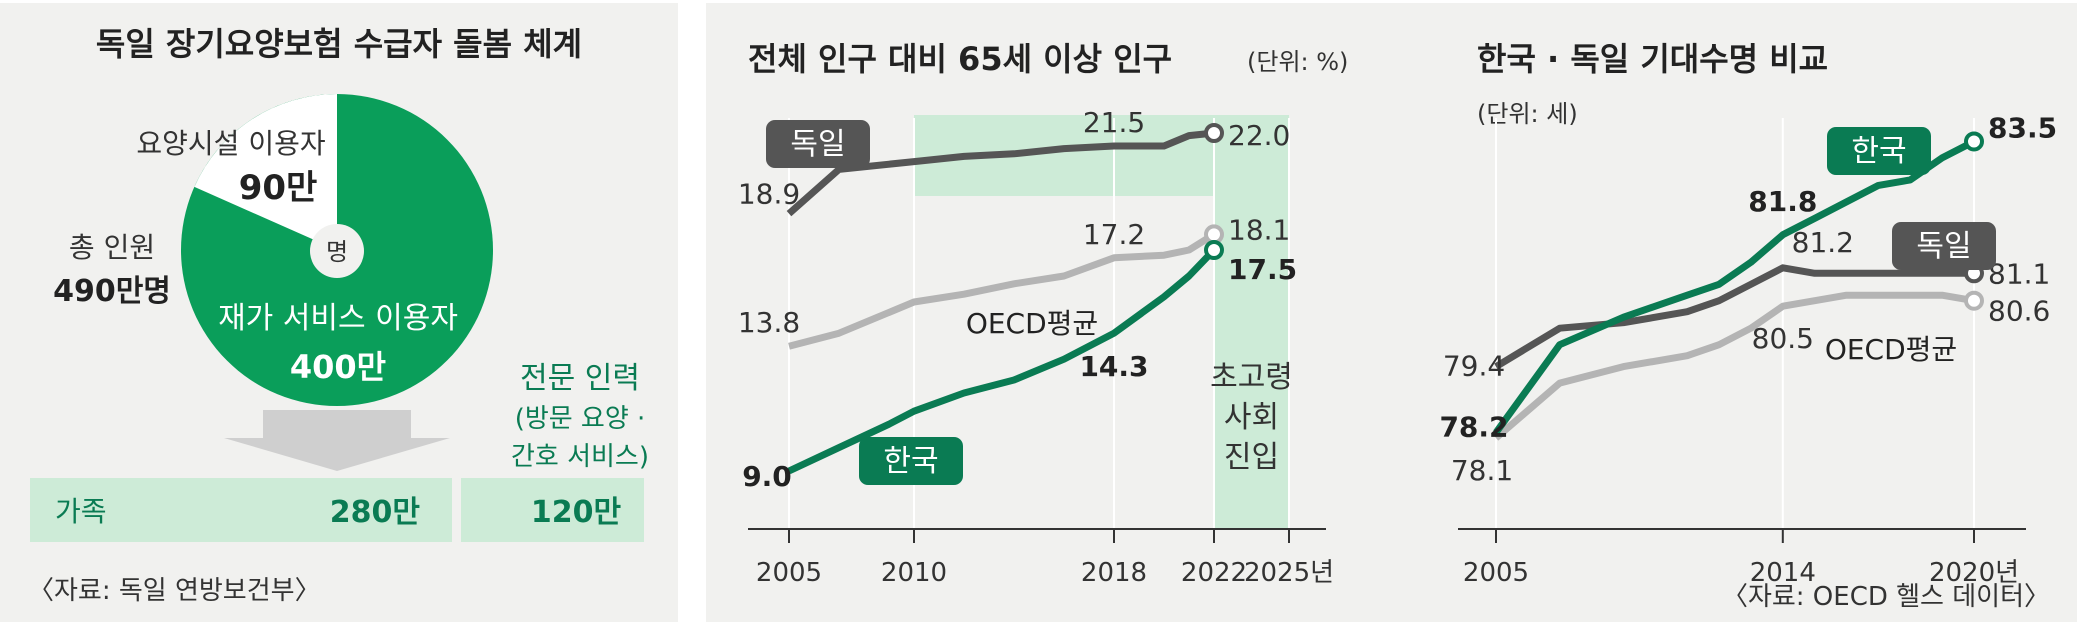  I want to click on life-korea-line, so click(1734, 286).